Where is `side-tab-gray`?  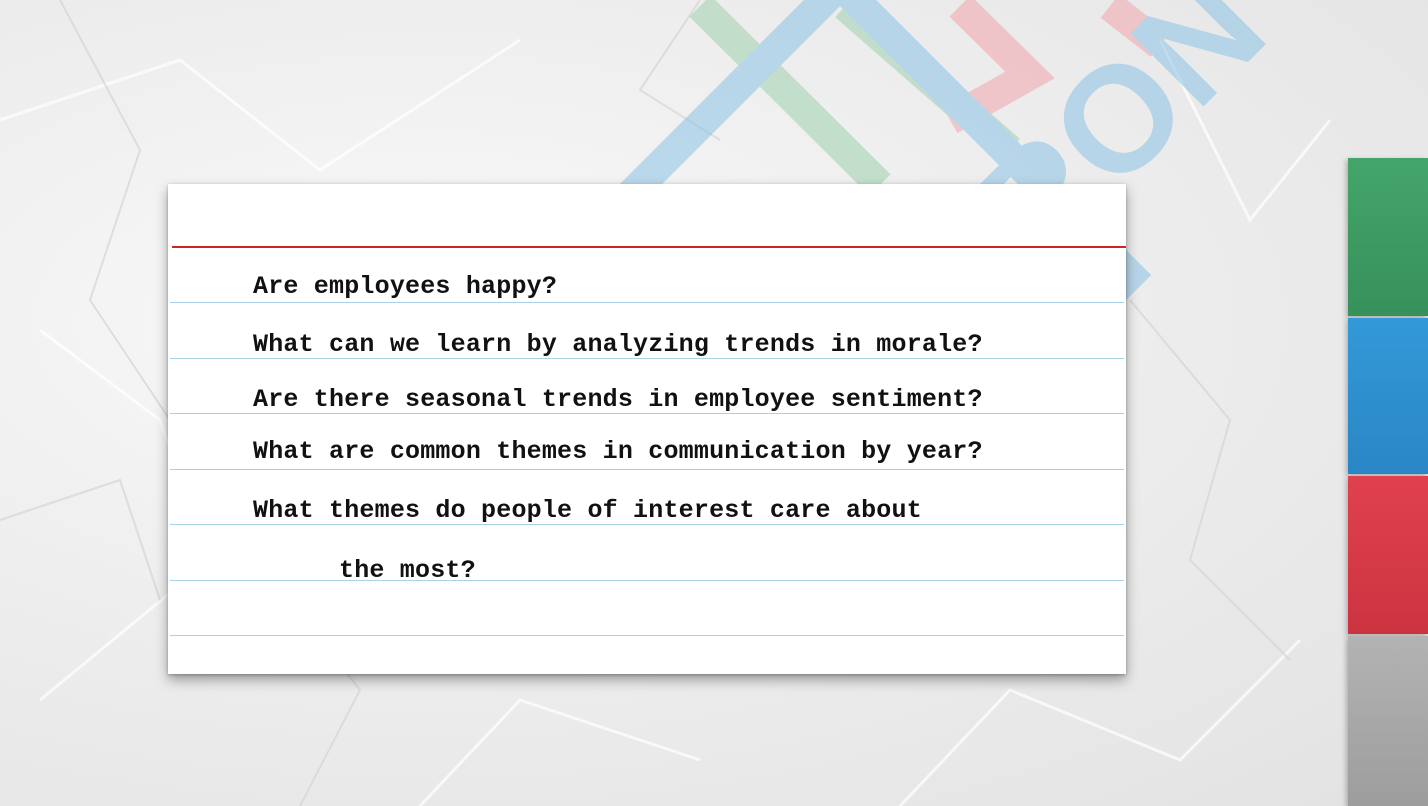 side-tab-gray is located at coordinates (1388, 721).